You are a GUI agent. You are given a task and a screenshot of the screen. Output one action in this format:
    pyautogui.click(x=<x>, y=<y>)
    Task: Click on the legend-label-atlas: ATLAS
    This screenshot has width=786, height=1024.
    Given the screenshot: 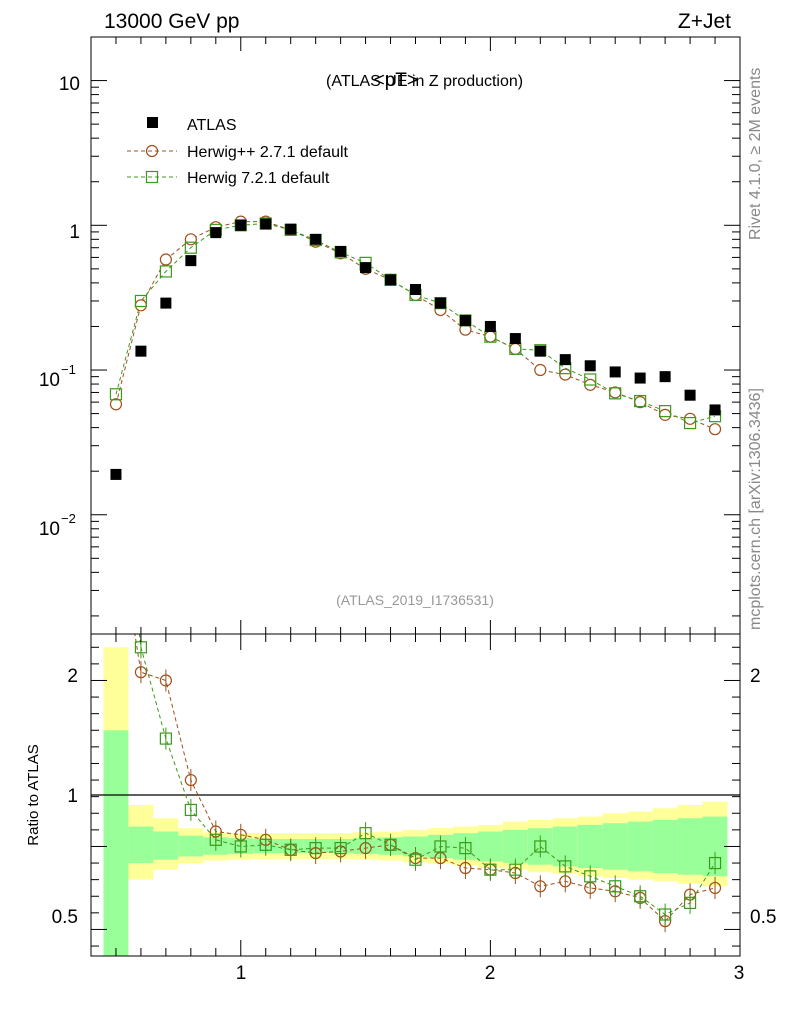 What is the action you would take?
    pyautogui.click(x=212, y=125)
    